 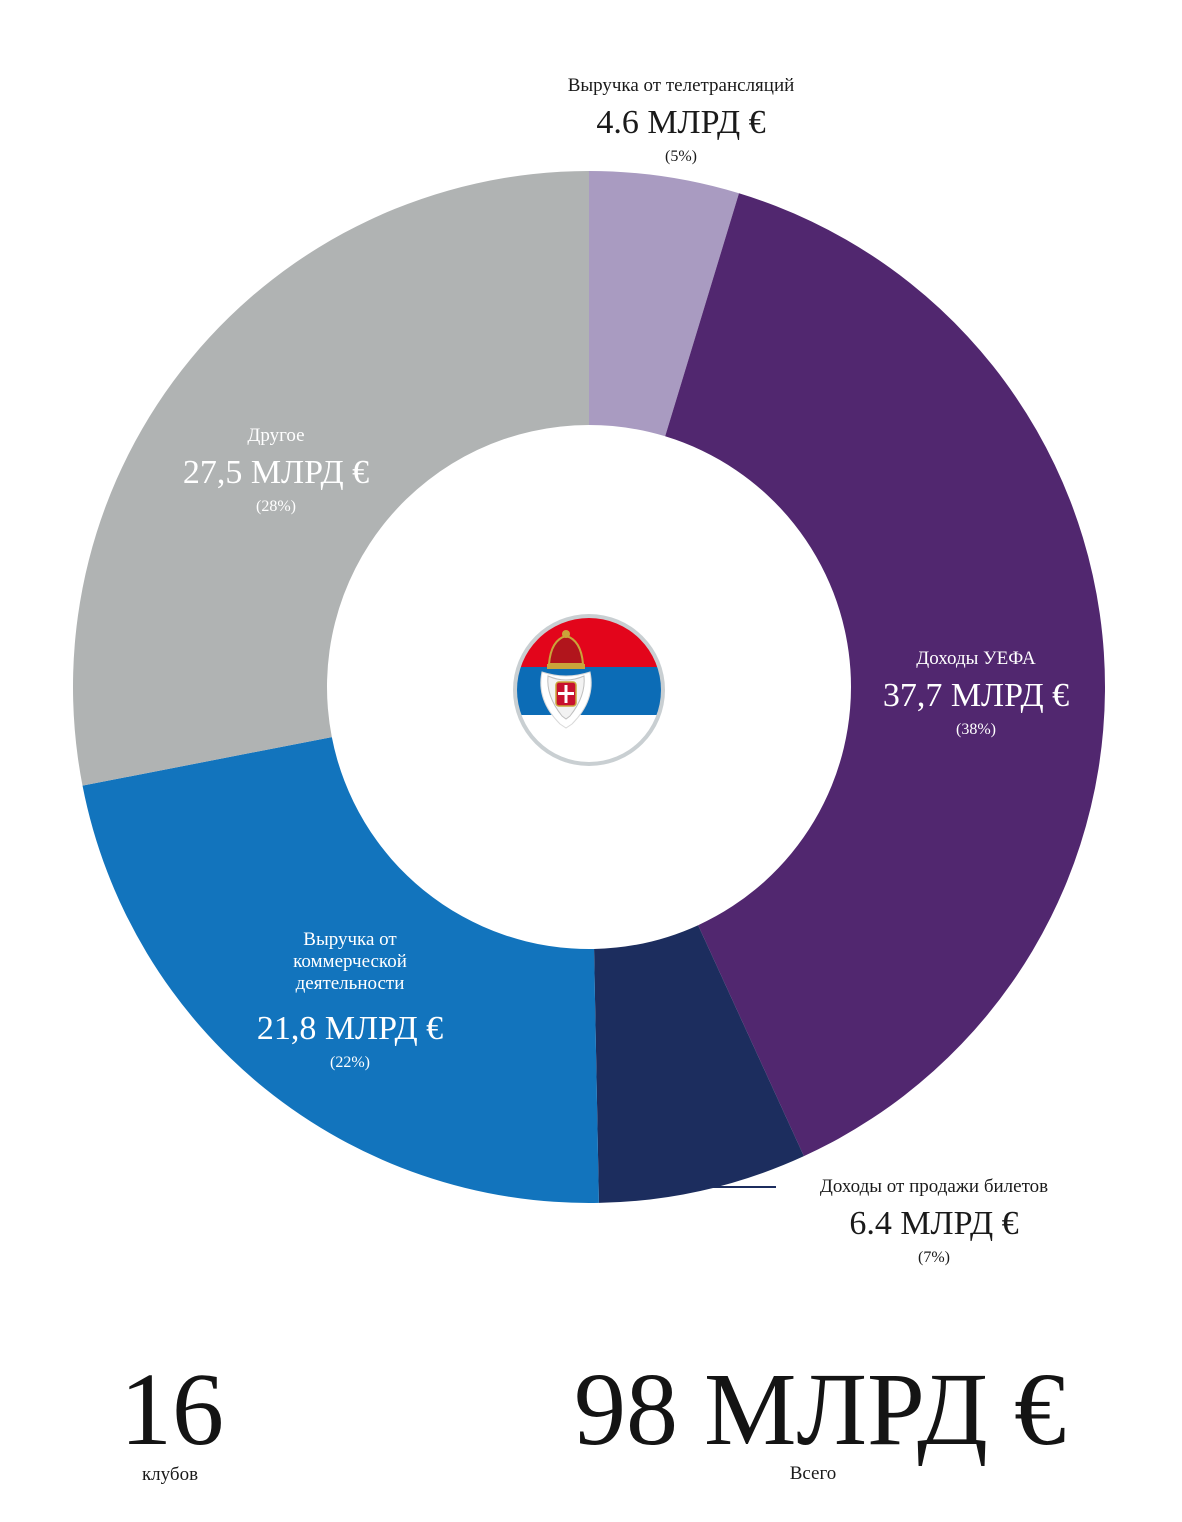 I want to click on label-commercial: Выручка от коммерческой деятельности, so click(x=350, y=962).